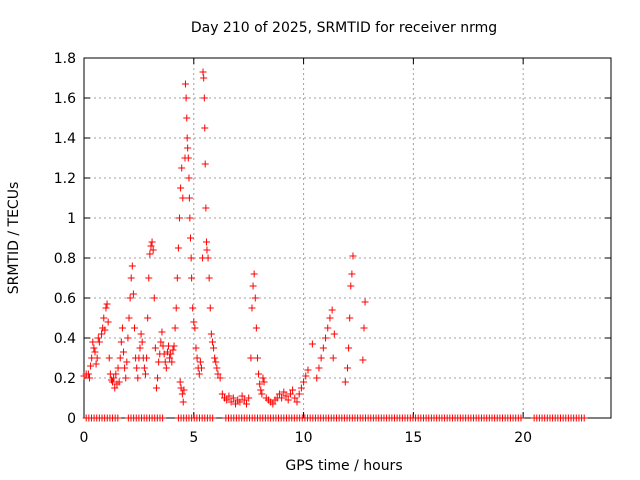  What do you see at coordinates (65, 259) in the screenshot?
I see `y-tick-label: 0.8` at bounding box center [65, 259].